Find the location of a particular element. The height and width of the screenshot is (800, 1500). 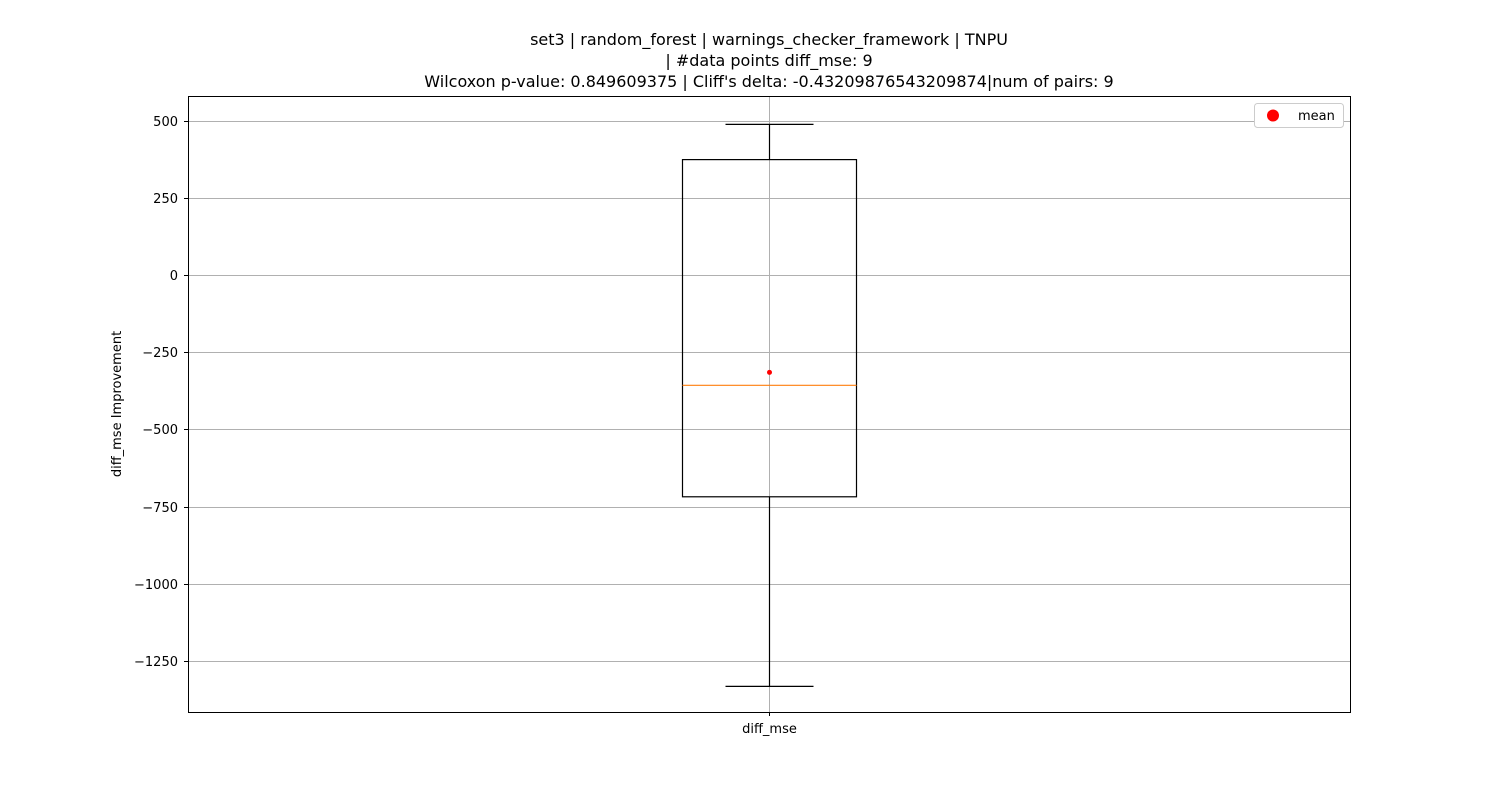

y-tick-label: −250 is located at coordinates (160, 353).